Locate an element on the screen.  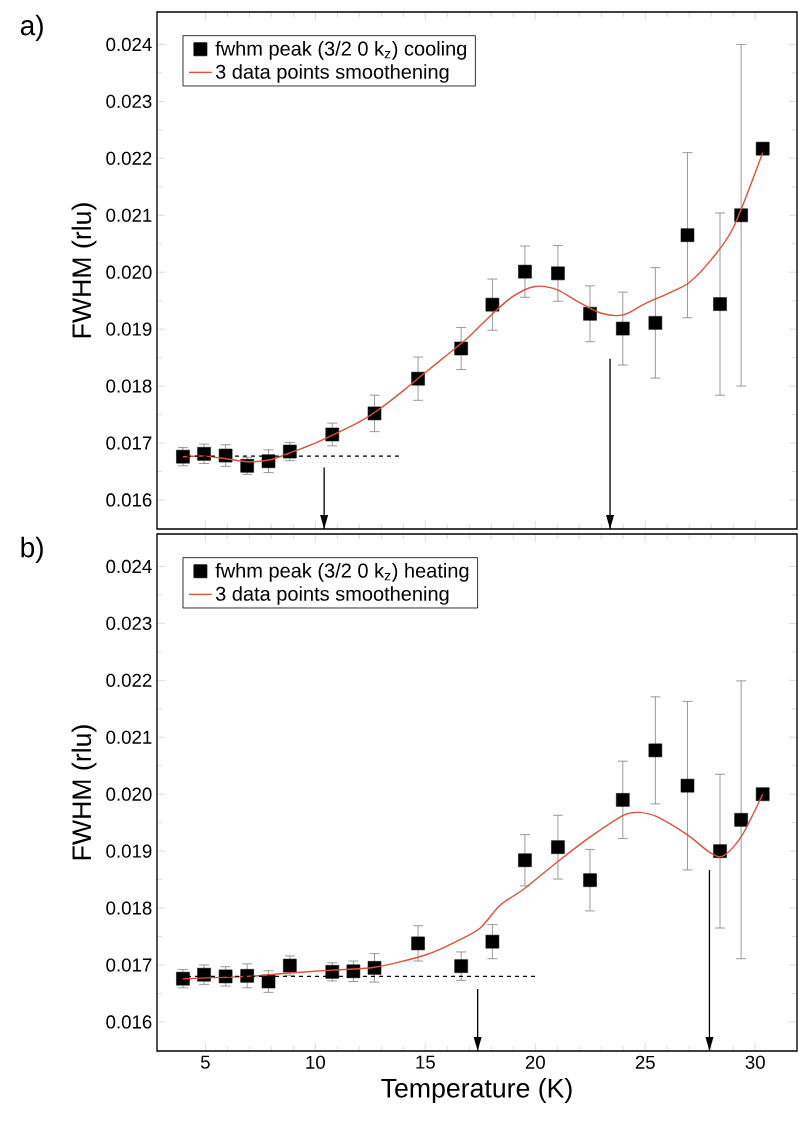
x-tick-label: 30 is located at coordinates (755, 1062).